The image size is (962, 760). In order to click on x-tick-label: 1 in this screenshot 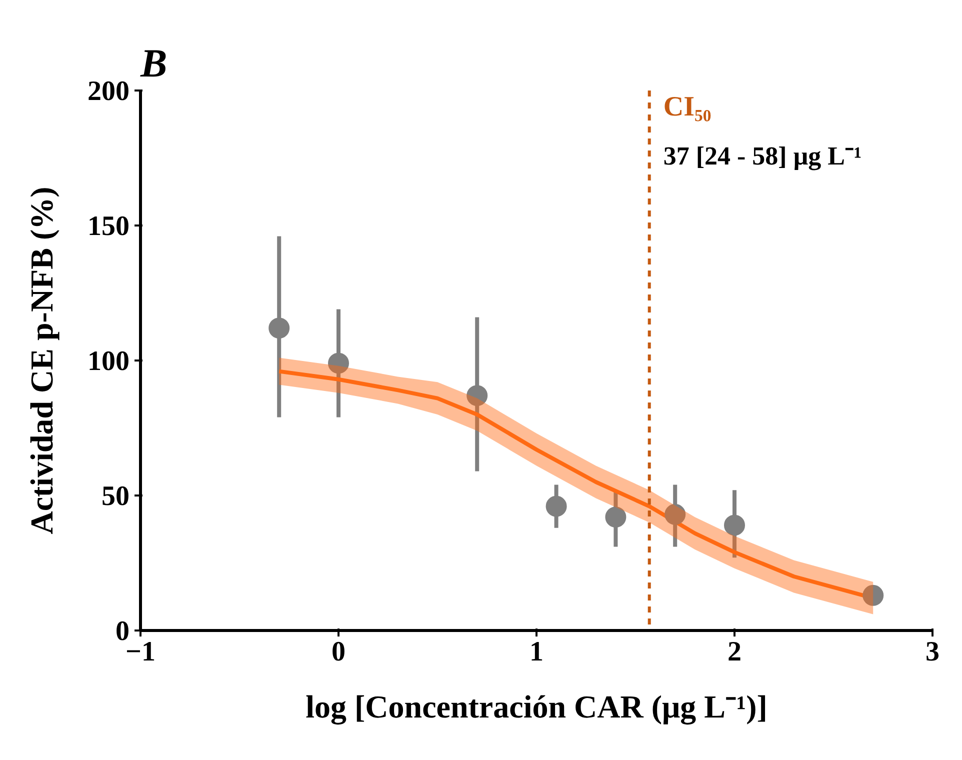, I will do `click(537, 652)`.